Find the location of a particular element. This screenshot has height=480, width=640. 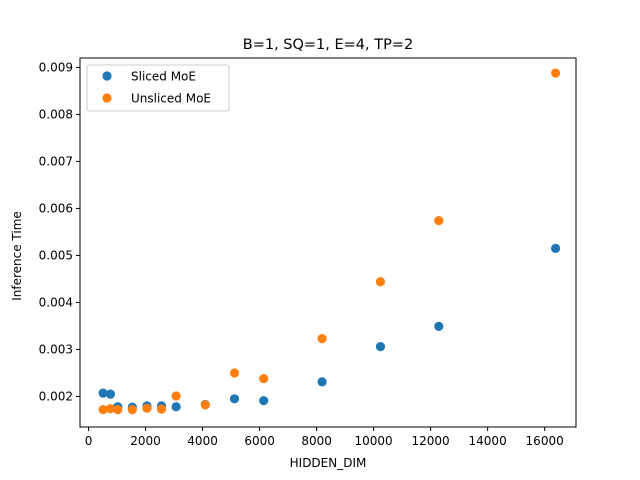

x-tick-label: 4000 is located at coordinates (202, 441).